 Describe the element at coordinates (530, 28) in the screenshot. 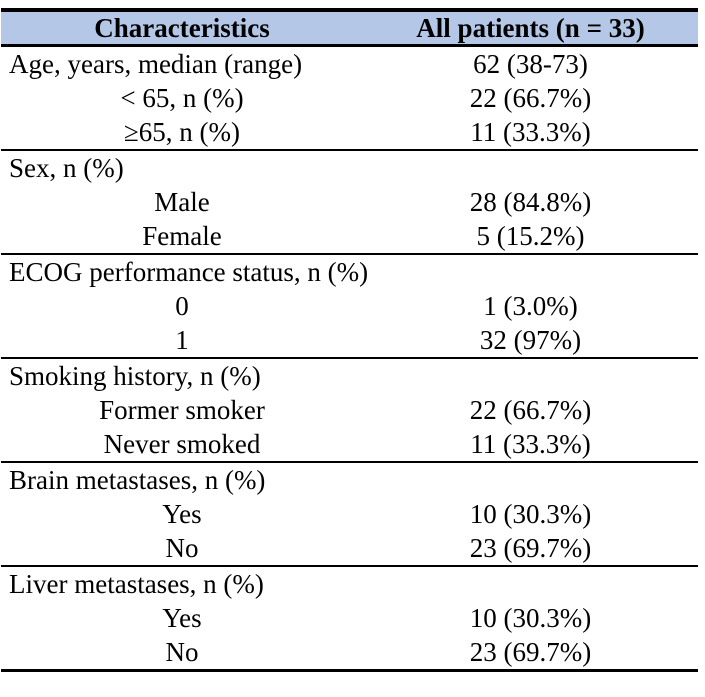

I see `header-all-patients: All patients (n = 33)` at that location.